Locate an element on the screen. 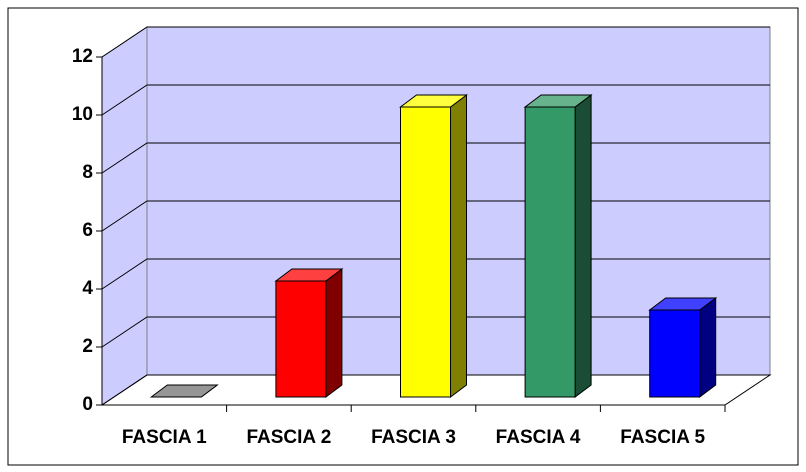 This screenshot has width=806, height=472. y-tick-label: 4 is located at coordinates (87, 288).